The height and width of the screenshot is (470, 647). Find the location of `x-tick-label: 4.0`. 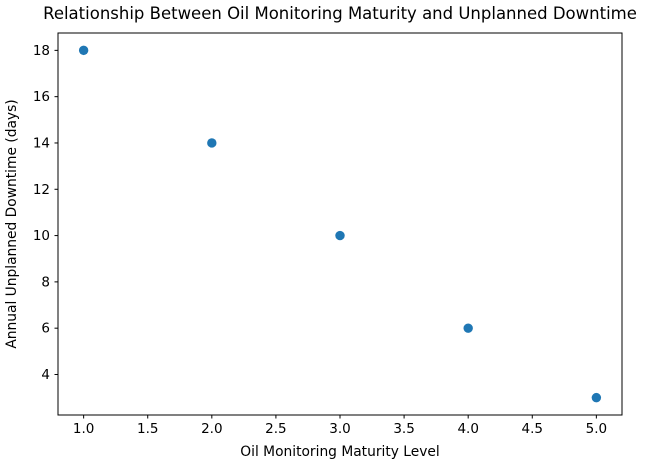

x-tick-label: 4.0 is located at coordinates (467, 429).